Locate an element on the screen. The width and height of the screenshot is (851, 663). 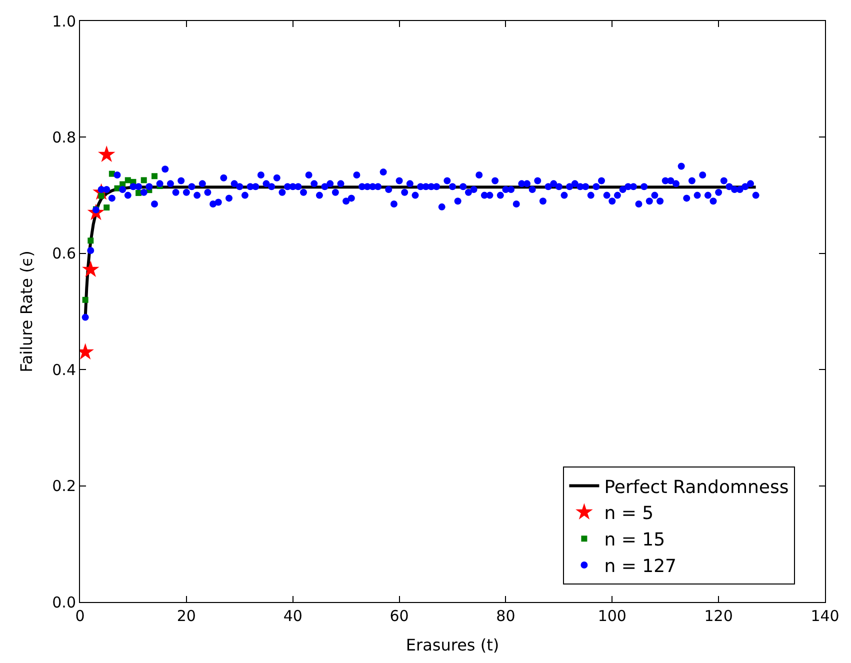
x-tick-label: 120 is located at coordinates (718, 616).